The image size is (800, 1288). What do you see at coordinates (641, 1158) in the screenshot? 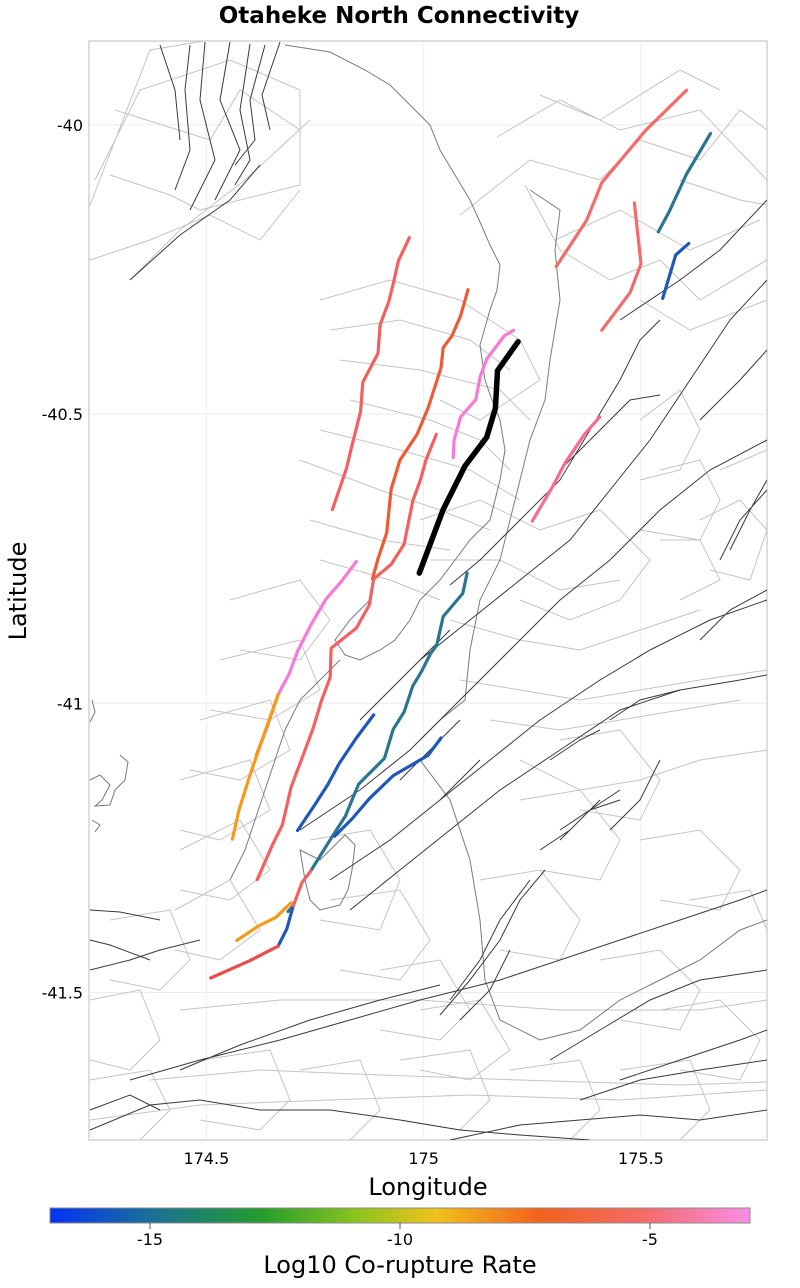
I see `x-tick-label: 175.5` at bounding box center [641, 1158].